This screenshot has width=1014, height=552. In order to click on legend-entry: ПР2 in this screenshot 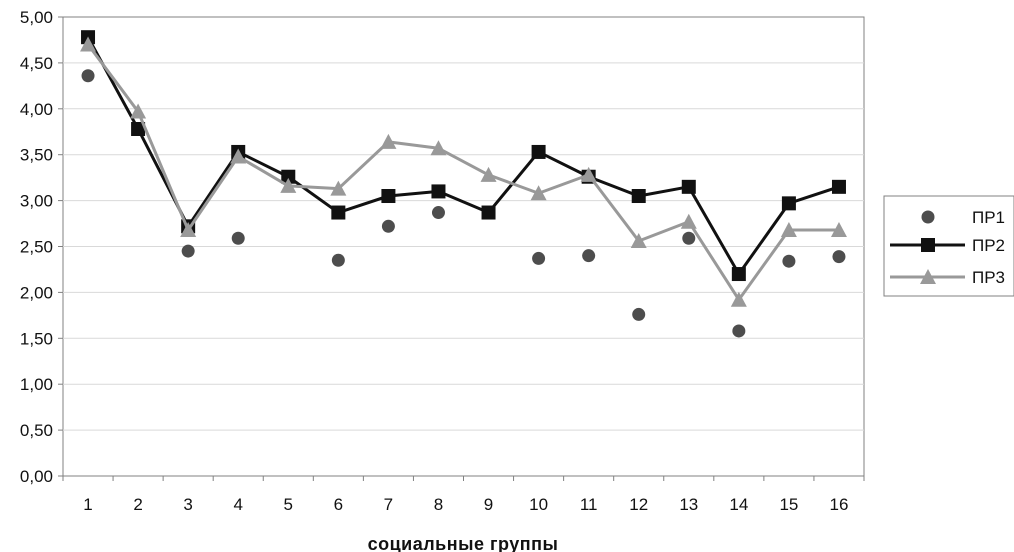, I will do `click(947, 245)`.